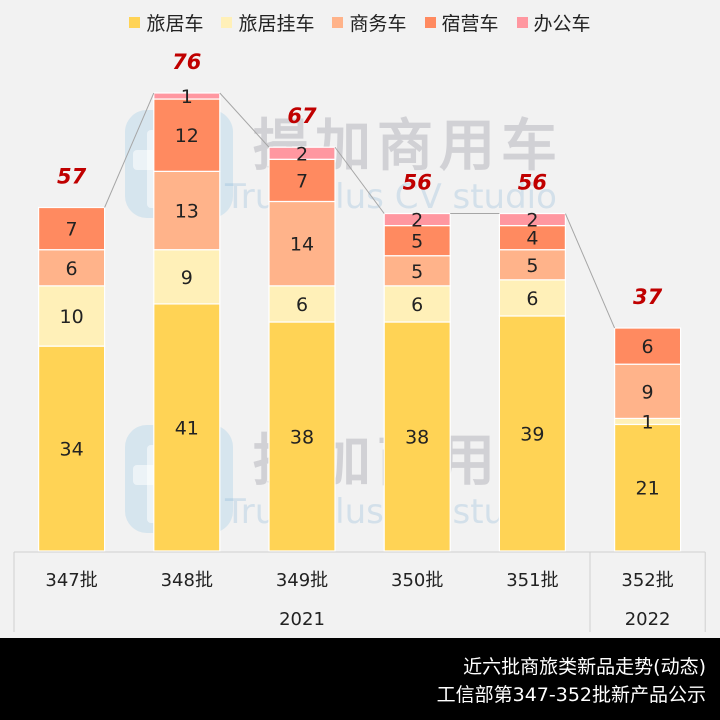 This screenshot has height=720, width=720. What do you see at coordinates (532, 239) in the screenshot?
I see `data-label: 4` at bounding box center [532, 239].